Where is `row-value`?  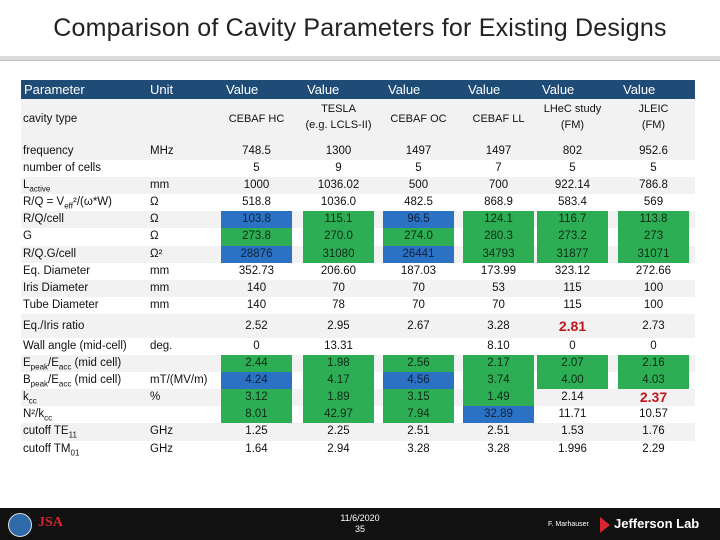
row-value is located at coordinates (418, 346).